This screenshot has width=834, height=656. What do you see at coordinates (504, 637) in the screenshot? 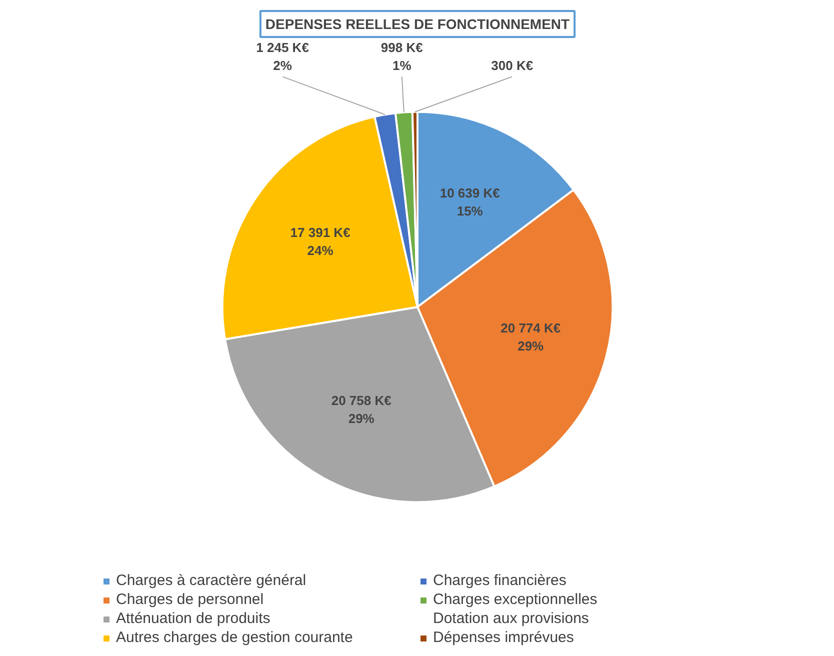
I see `legend-label: Dépenses imprévues` at bounding box center [504, 637].